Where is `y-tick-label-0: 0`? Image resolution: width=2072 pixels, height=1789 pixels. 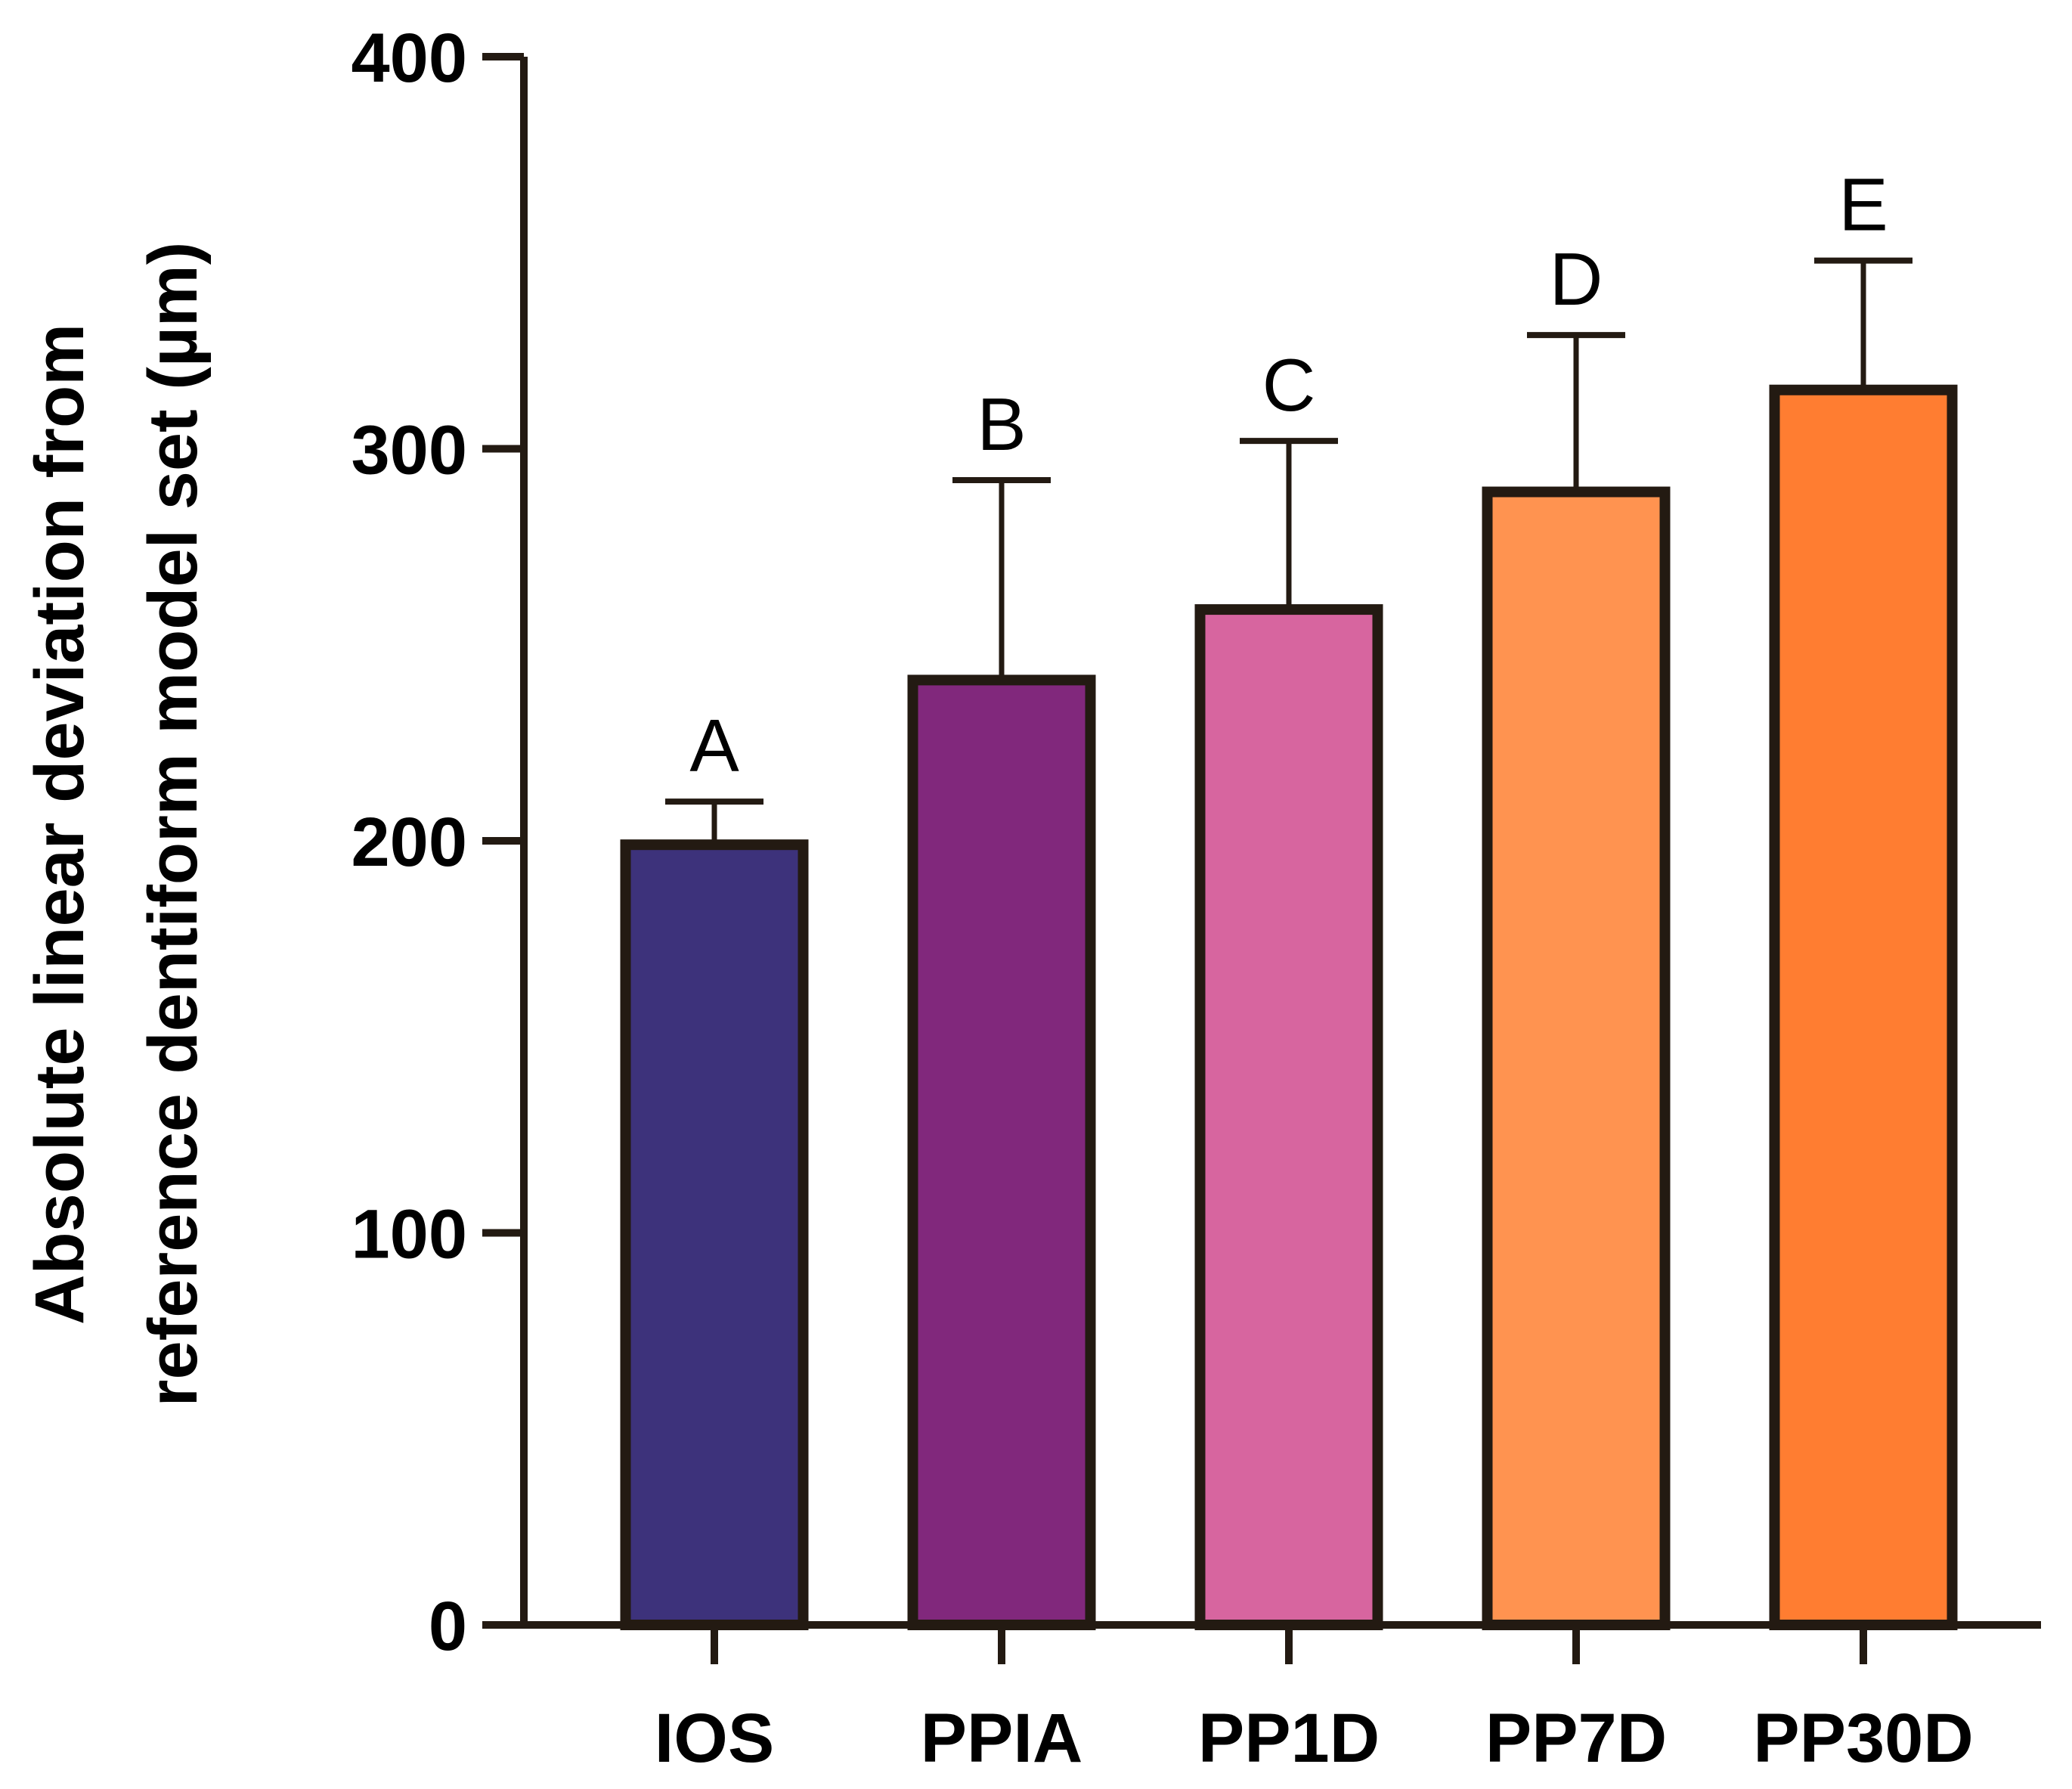 y-tick-label-0: 0 is located at coordinates (448, 1626).